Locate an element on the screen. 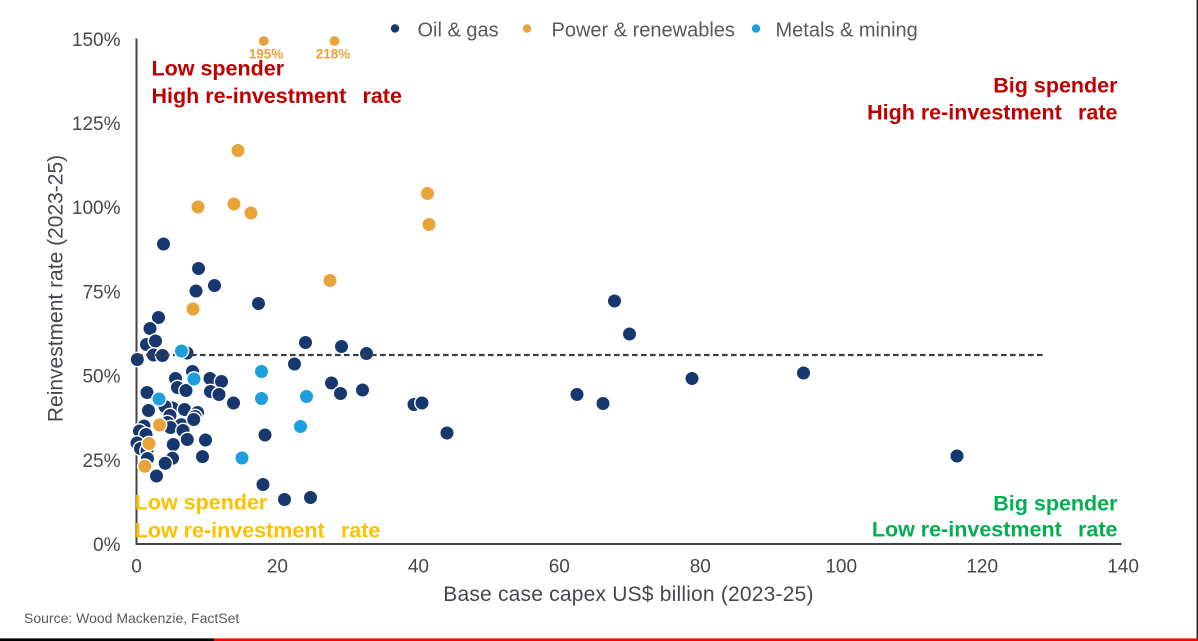  svg-text: 60 is located at coordinates (559, 567).